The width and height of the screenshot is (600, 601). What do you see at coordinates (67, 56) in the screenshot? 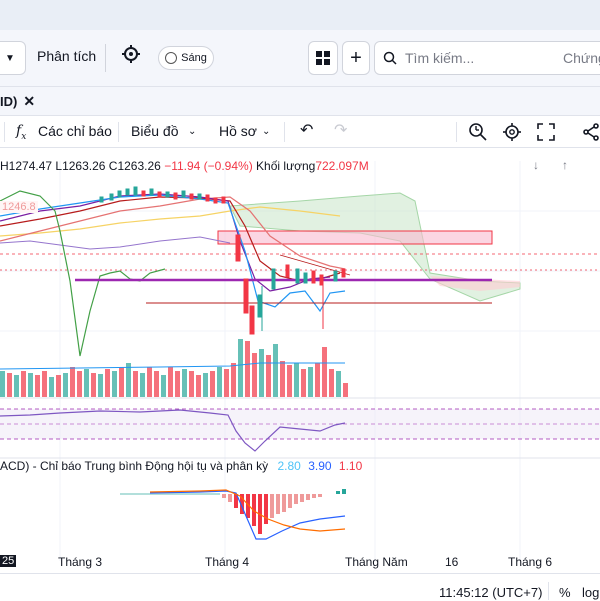
I see `analysis-menu: Phân tích` at bounding box center [67, 56].